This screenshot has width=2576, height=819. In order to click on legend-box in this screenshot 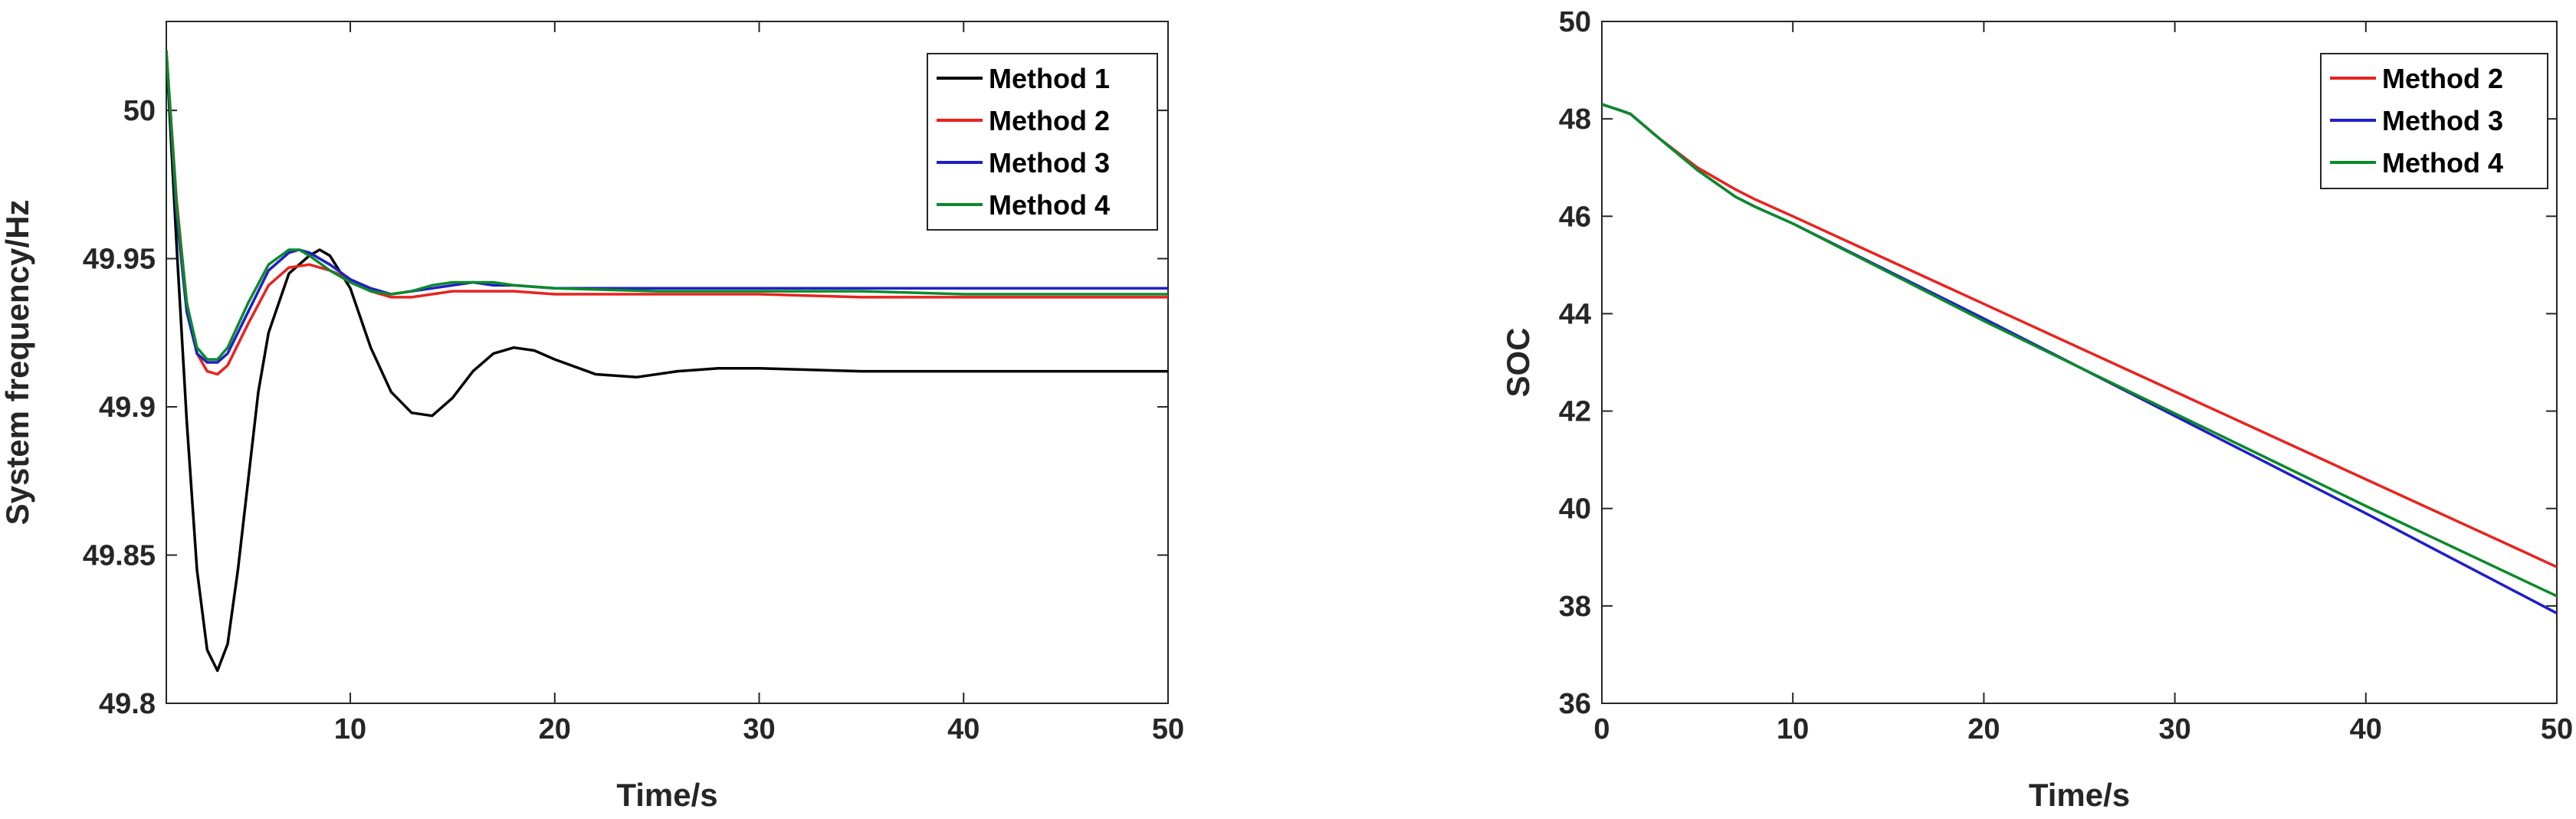, I will do `click(1042, 142)`.